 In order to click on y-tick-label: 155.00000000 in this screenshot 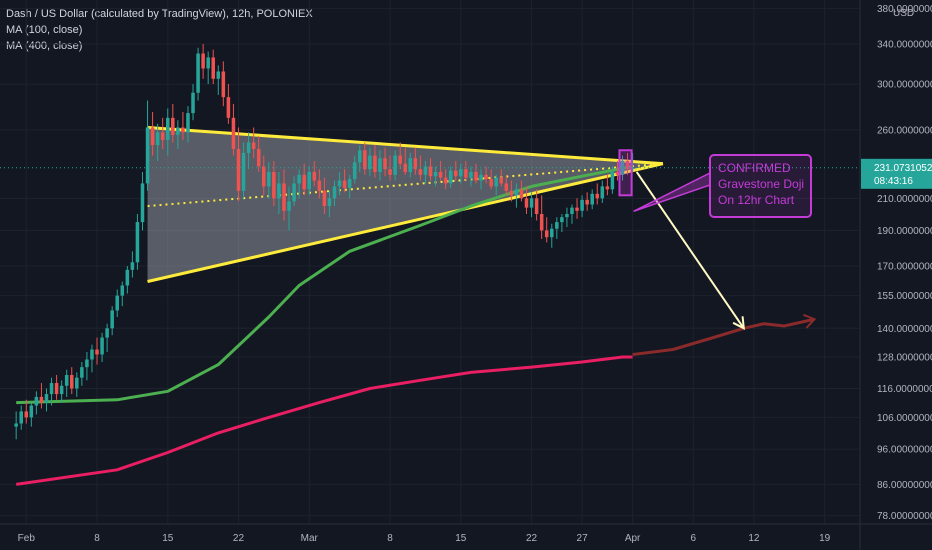, I will do `click(904, 296)`.